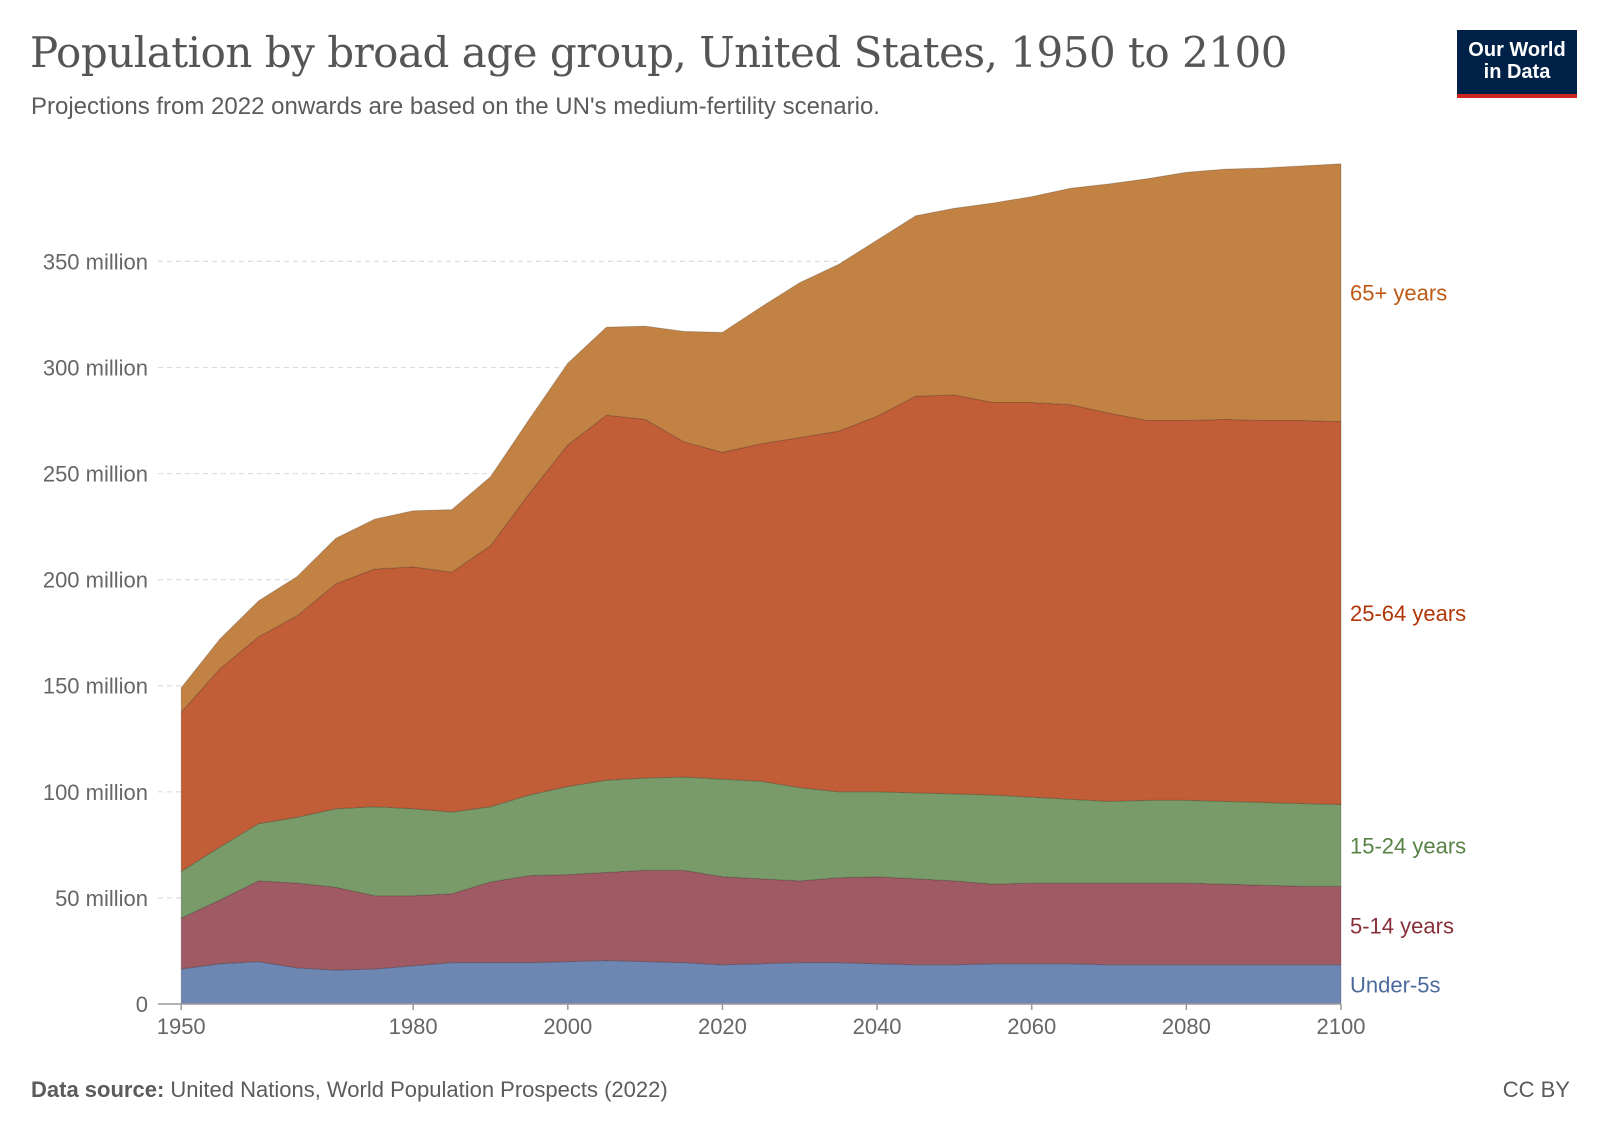  I want to click on x-tick-label: 2080, so click(1186, 1026).